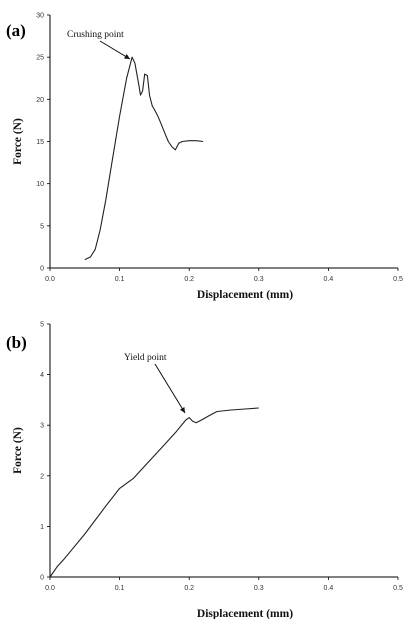 The image size is (403, 619). I want to click on chart-b-x-tick-label: 0.3, so click(259, 588).